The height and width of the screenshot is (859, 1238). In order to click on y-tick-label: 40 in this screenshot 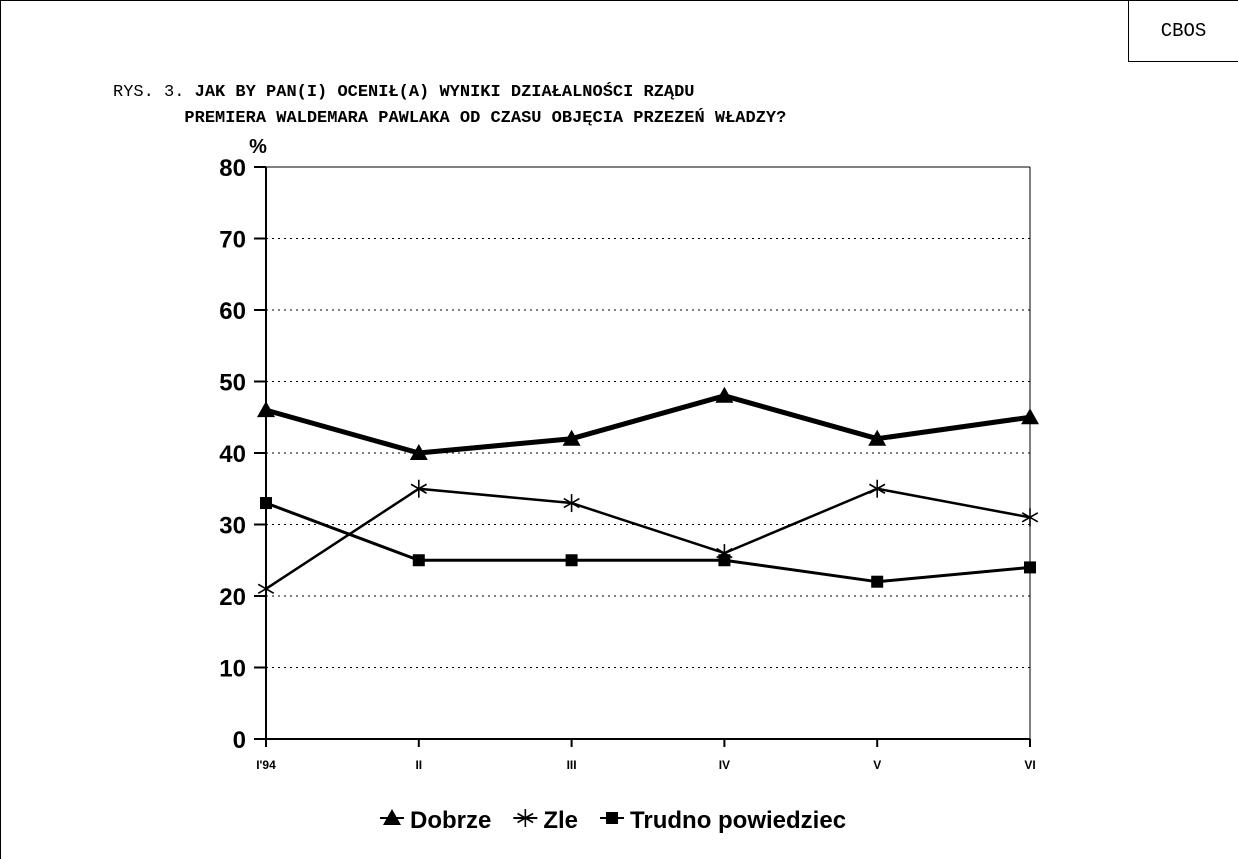, I will do `click(232, 454)`.